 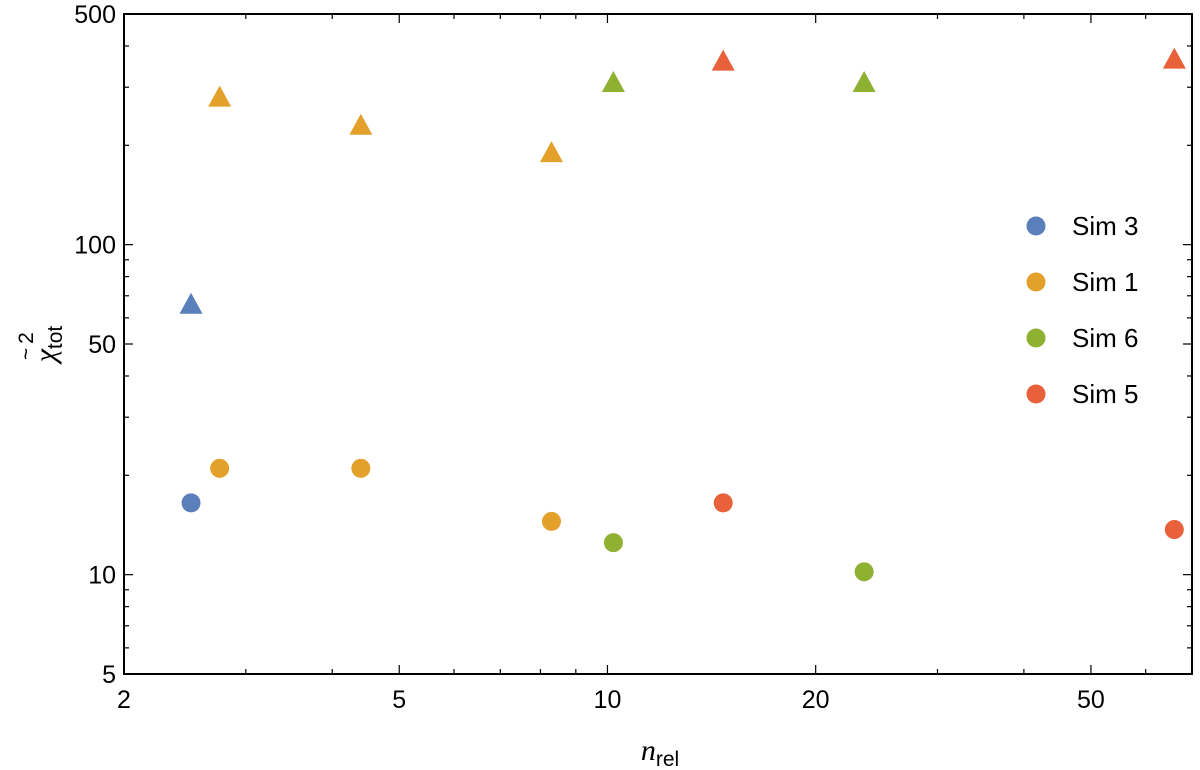 I want to click on x-tick-label: 2, so click(x=124, y=700).